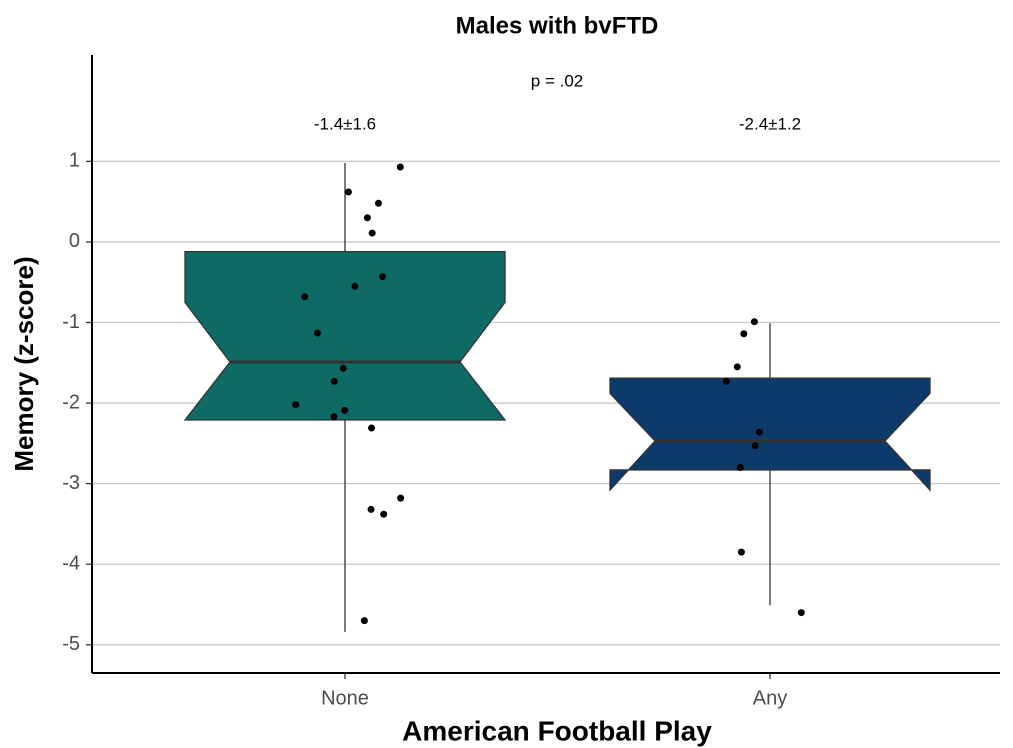  Describe the element at coordinates (557, 80) in the screenshot. I see `p-value: p = .02` at that location.